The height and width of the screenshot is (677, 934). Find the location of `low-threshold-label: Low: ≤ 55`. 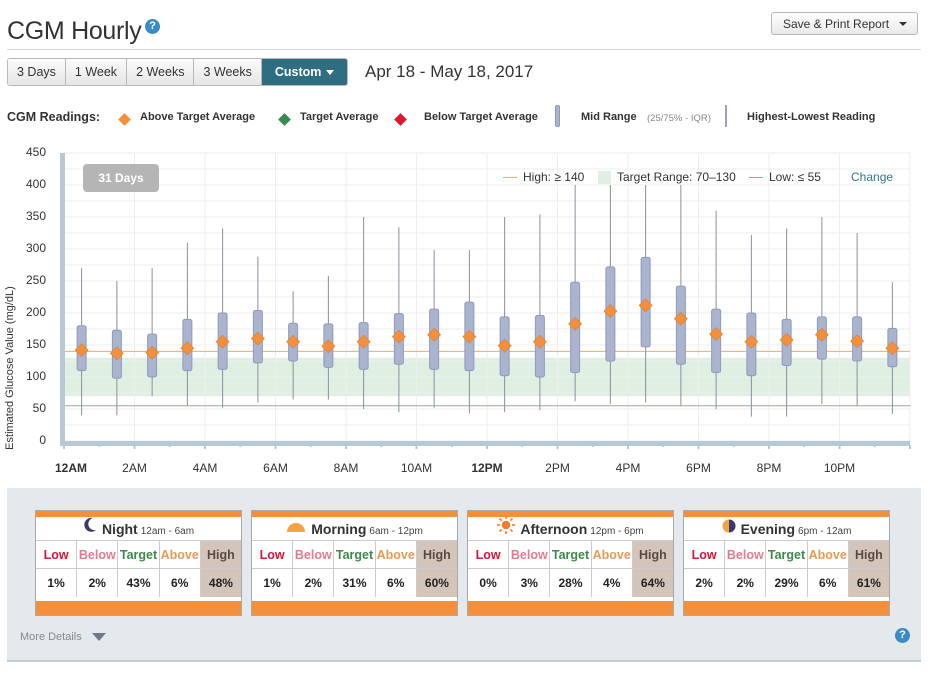

low-threshold-label: Low: ≤ 55 is located at coordinates (795, 177).